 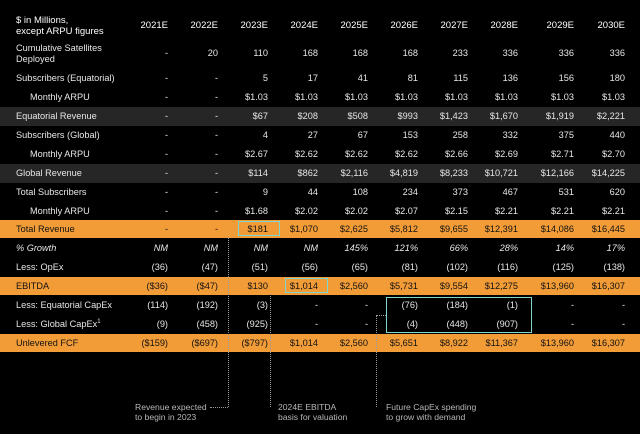 What do you see at coordinates (559, 116) in the screenshot?
I see `cell-2029E: $1,919` at bounding box center [559, 116].